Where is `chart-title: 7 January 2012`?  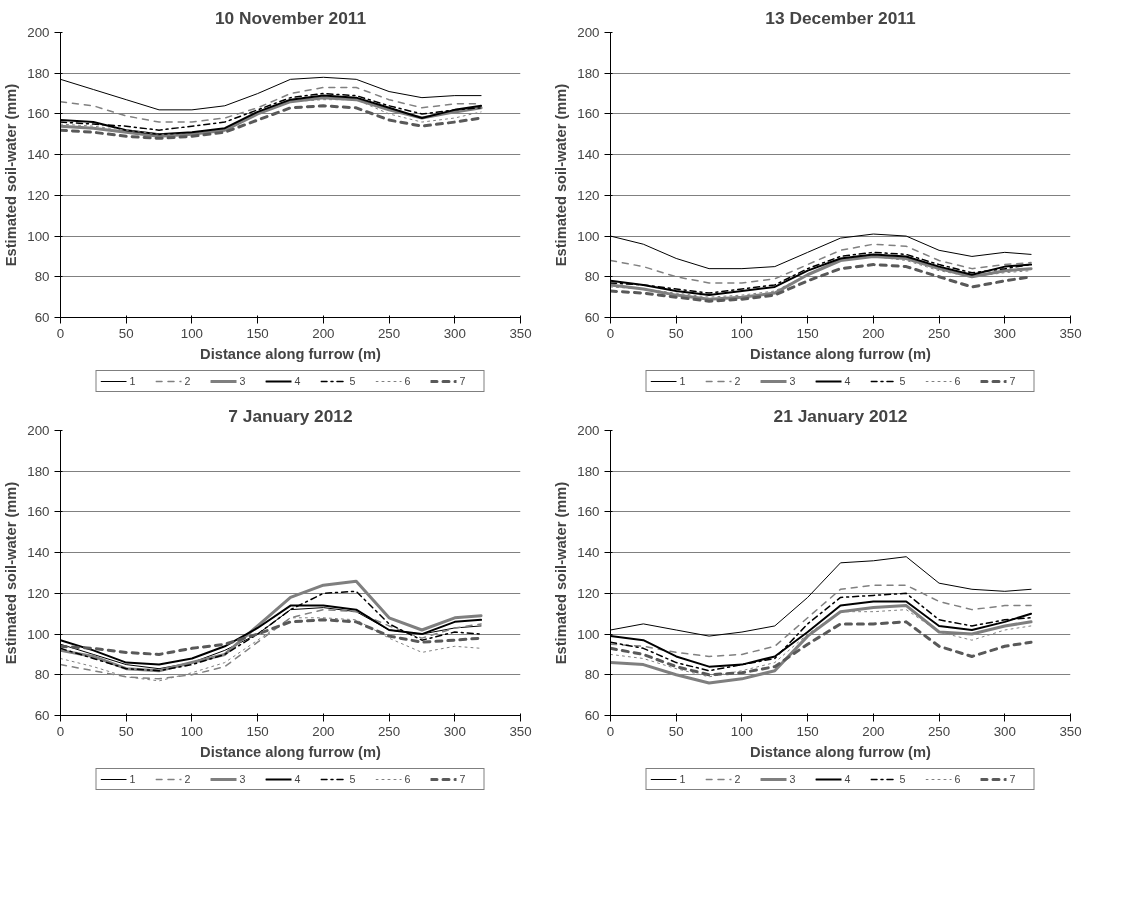 chart-title: 7 January 2012 is located at coordinates (290, 415).